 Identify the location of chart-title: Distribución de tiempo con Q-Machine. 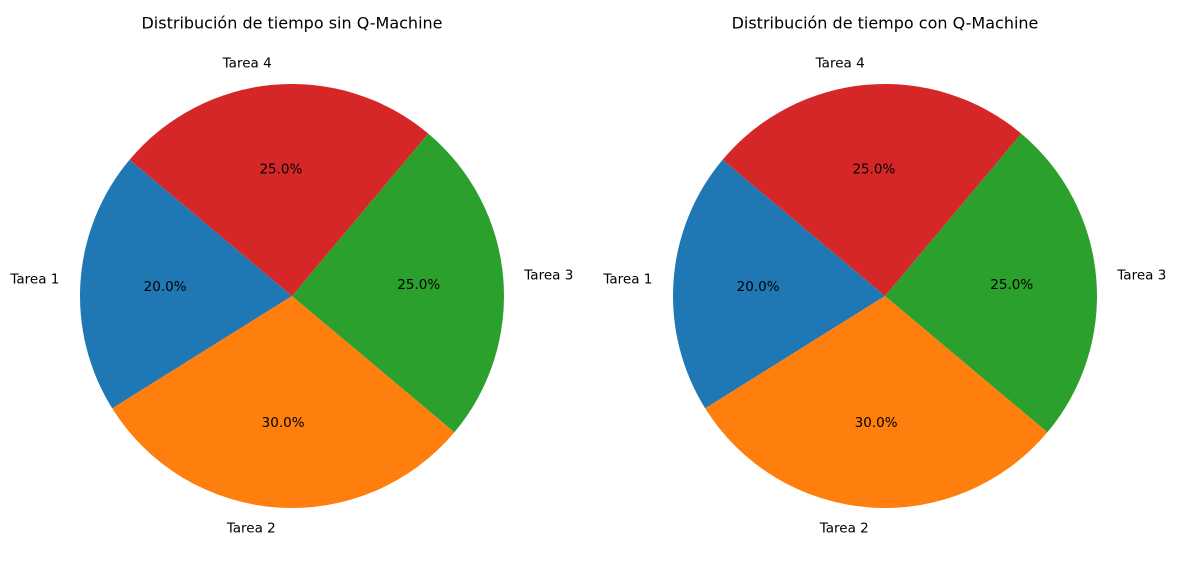
(885, 23).